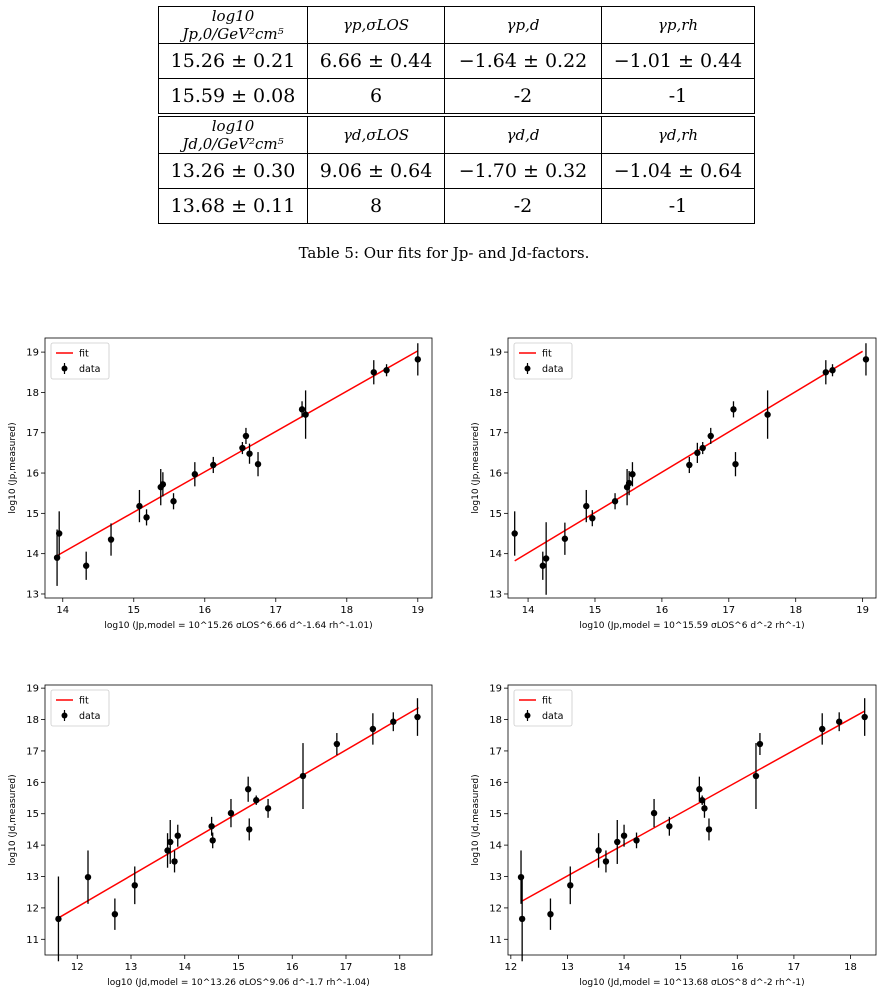 The width and height of the screenshot is (888, 994). What do you see at coordinates (376, 25) in the screenshot?
I see `table-header-cell: γp,σLOS` at bounding box center [376, 25].